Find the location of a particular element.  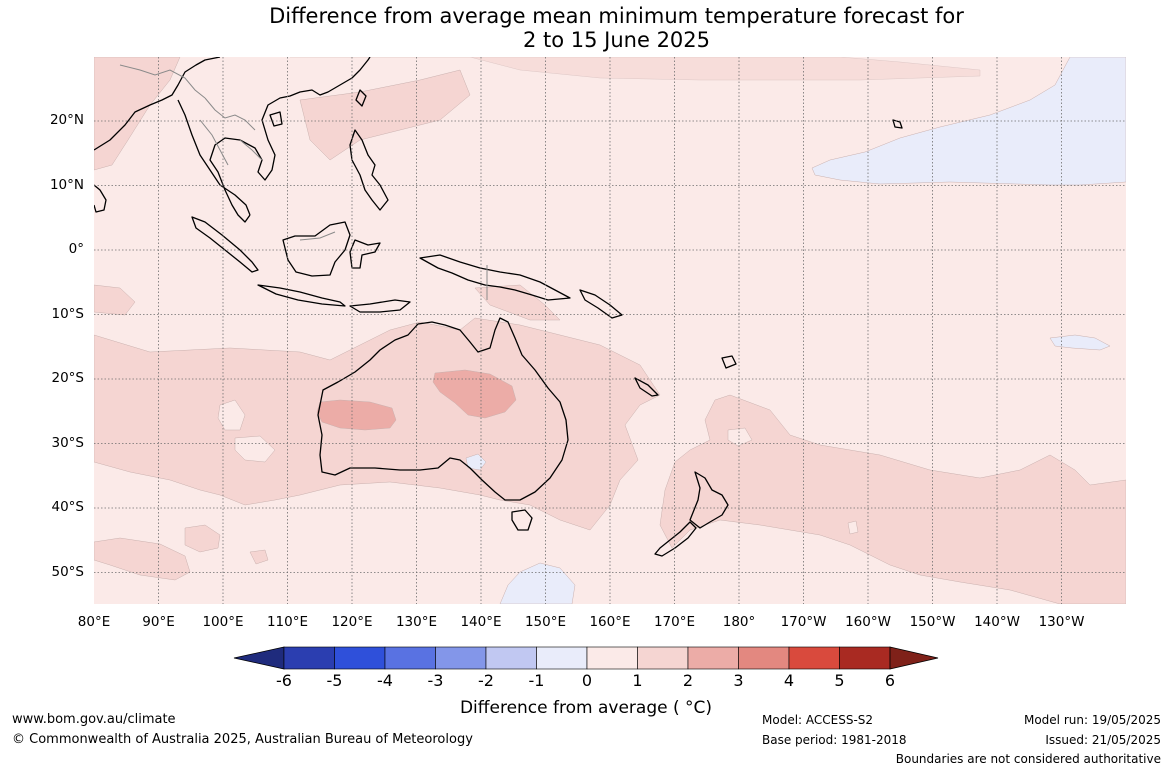

colorbar-tick-label: -4 is located at coordinates (385, 680).